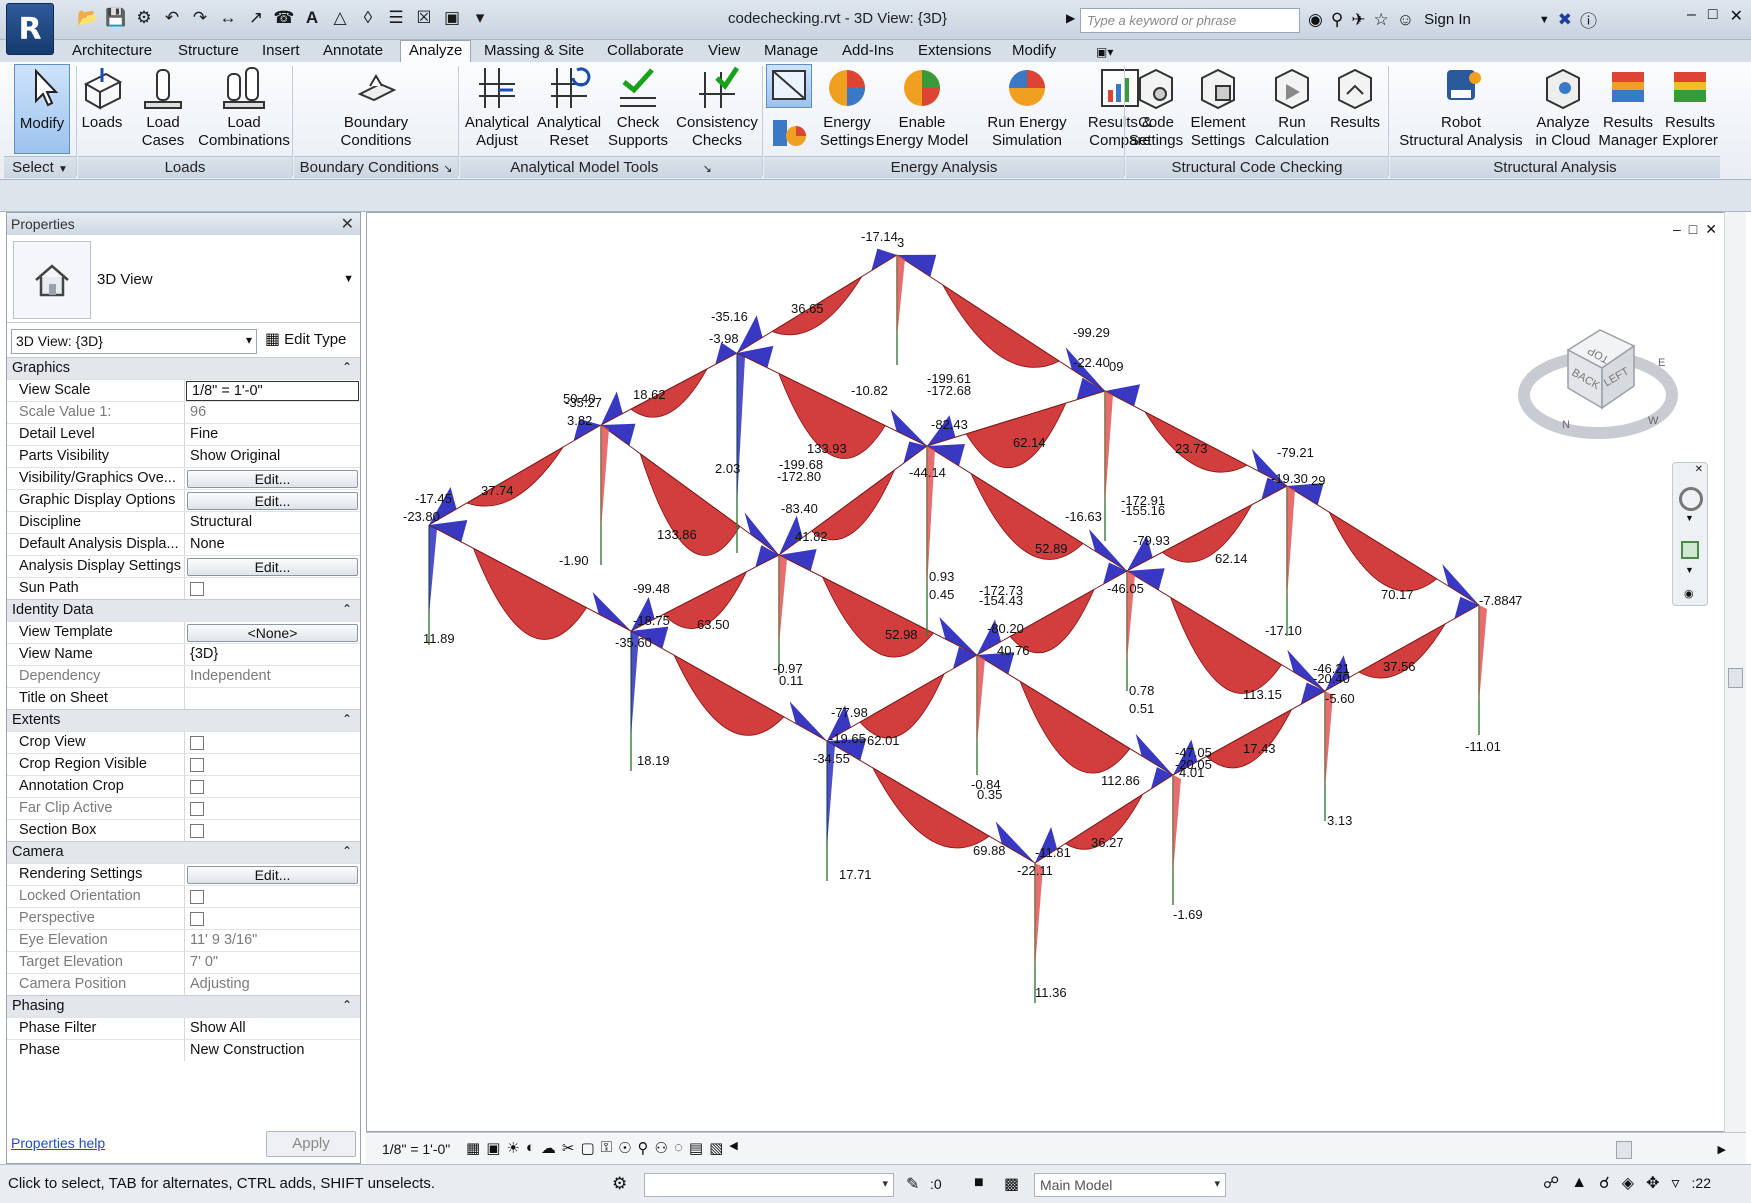 The image size is (1751, 1203). I want to click on tab-collaborate: Collaborate, so click(645, 50).